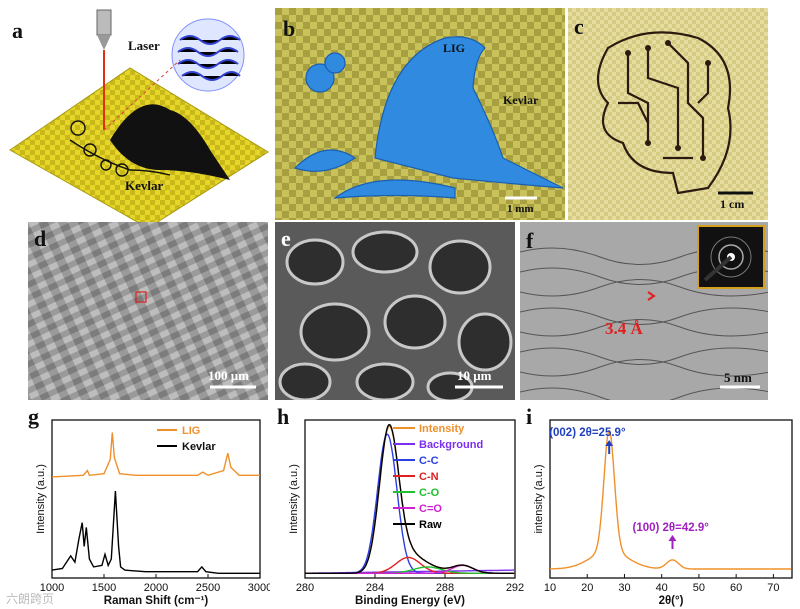 The height and width of the screenshot is (609, 800). I want to click on panel-a-label: a, so click(17, 30).